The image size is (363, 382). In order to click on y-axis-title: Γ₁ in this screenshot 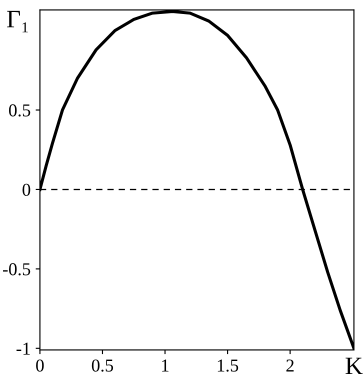, I will do `click(17, 21)`.